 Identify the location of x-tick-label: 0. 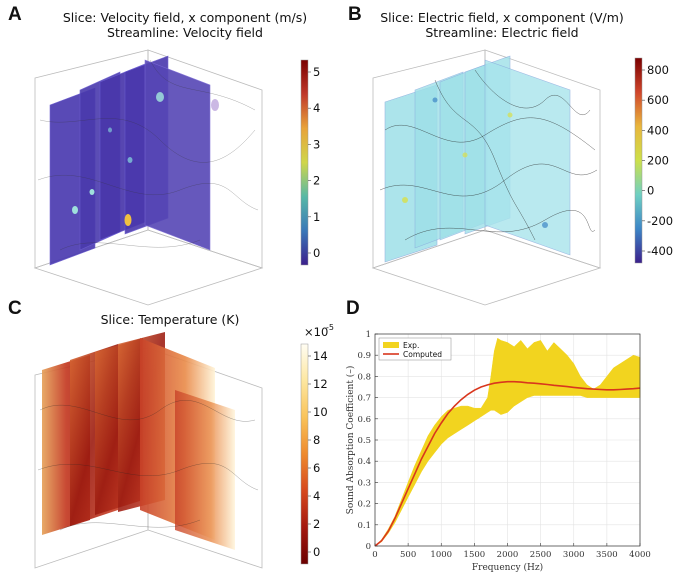
(374, 555).